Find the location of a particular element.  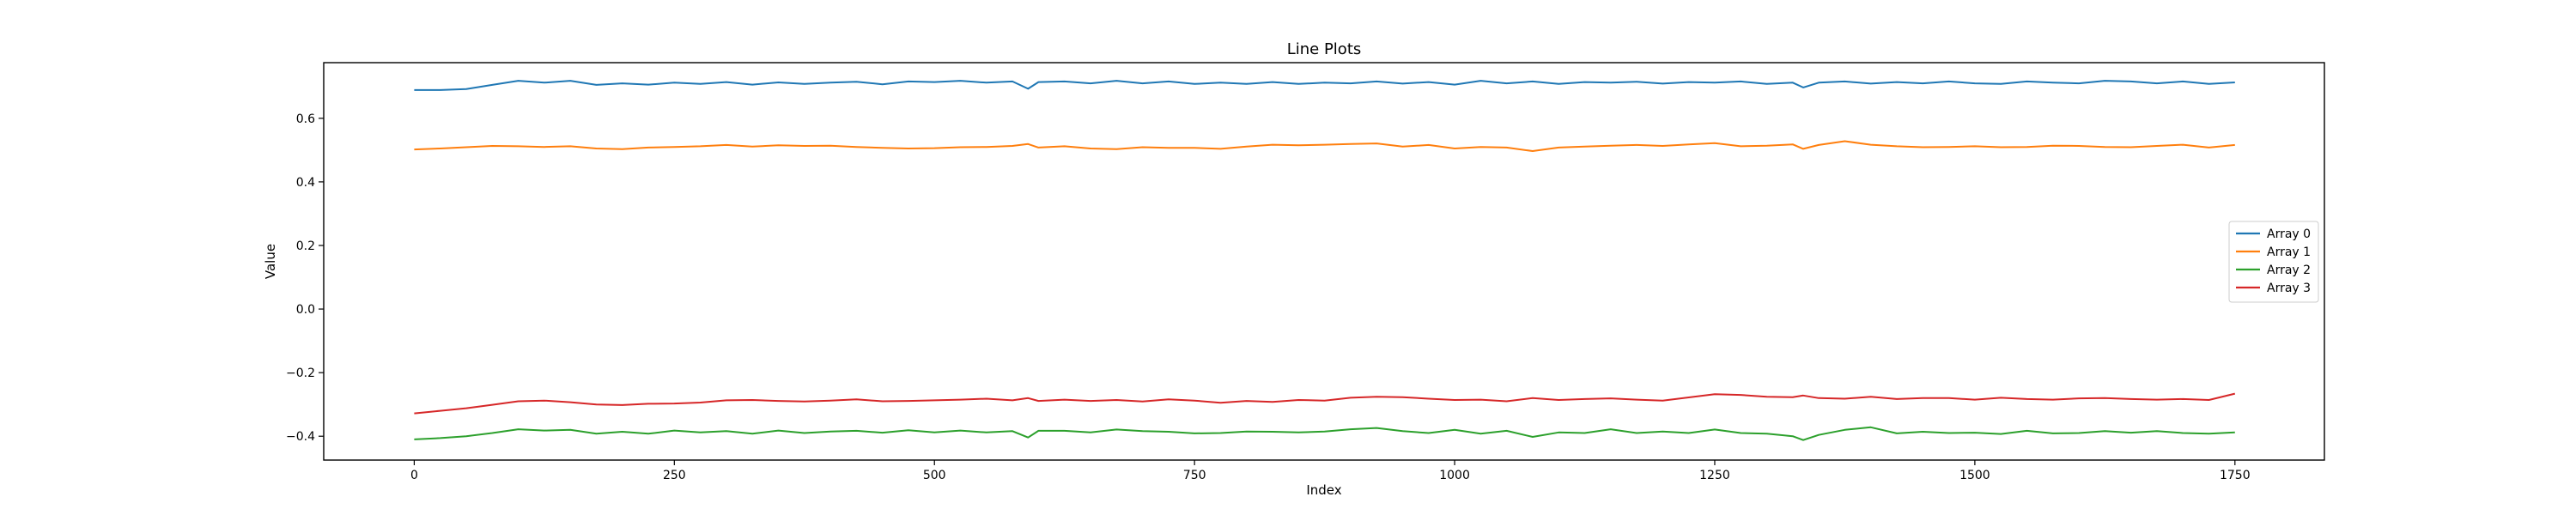

legend: Array 0 Array 1 Array 2 Array 3 is located at coordinates (2273, 262).